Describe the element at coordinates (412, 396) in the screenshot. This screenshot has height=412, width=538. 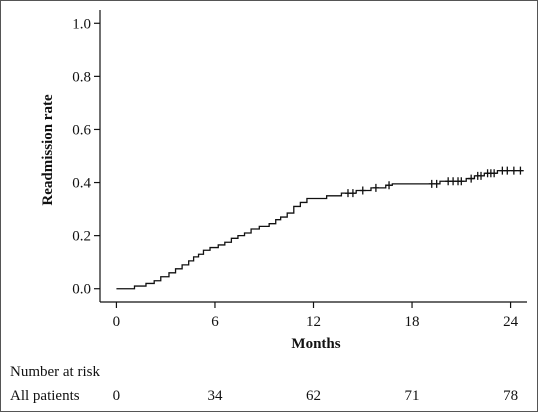
I see `risk-value: 71` at that location.